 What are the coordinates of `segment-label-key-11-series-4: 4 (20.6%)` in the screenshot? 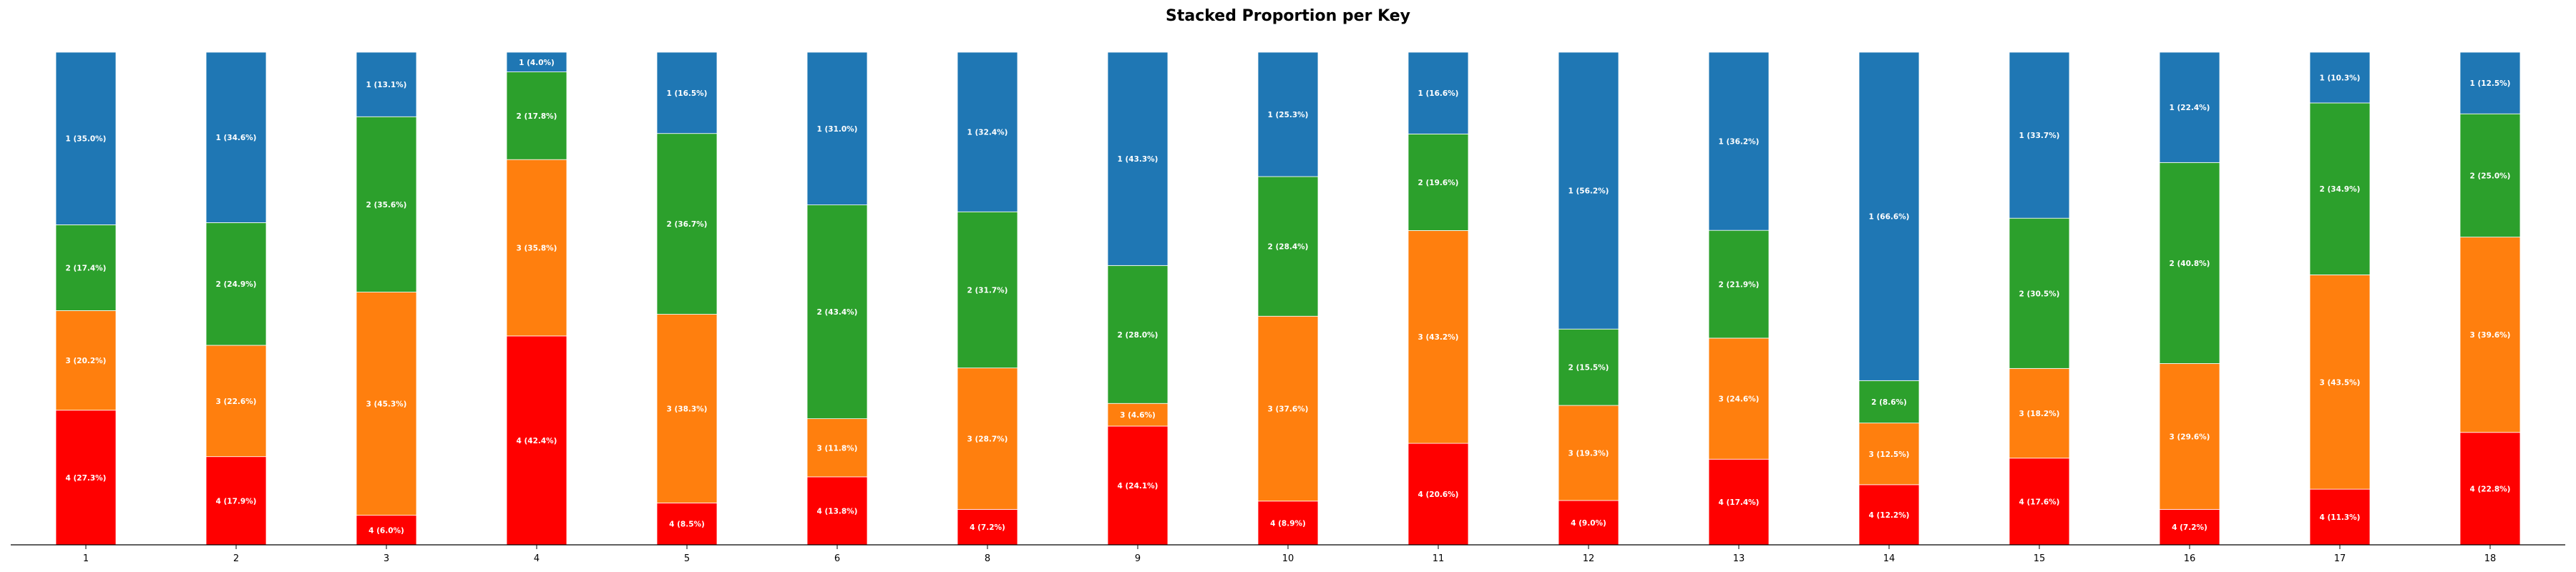 It's located at (1438, 494).